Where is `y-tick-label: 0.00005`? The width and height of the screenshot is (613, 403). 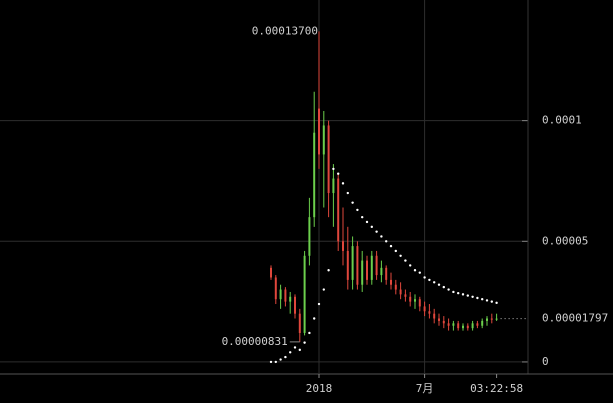
y-tick-label: 0.00005 is located at coordinates (565, 240).